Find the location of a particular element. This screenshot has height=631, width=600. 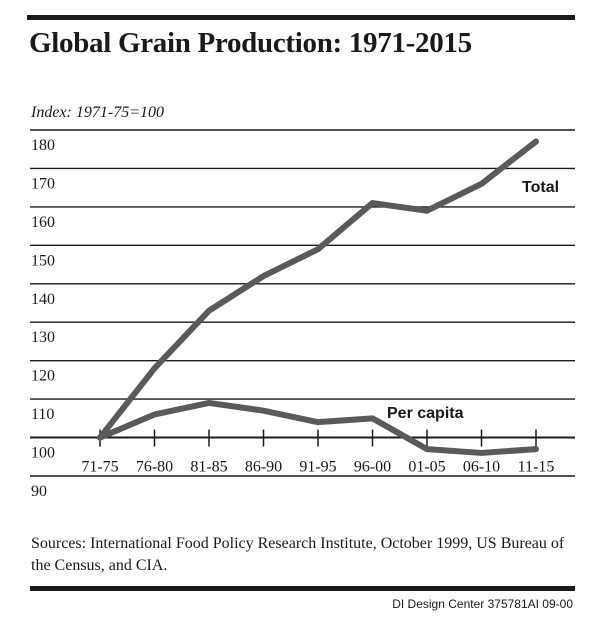

y-tick-label: 150 is located at coordinates (43, 260).